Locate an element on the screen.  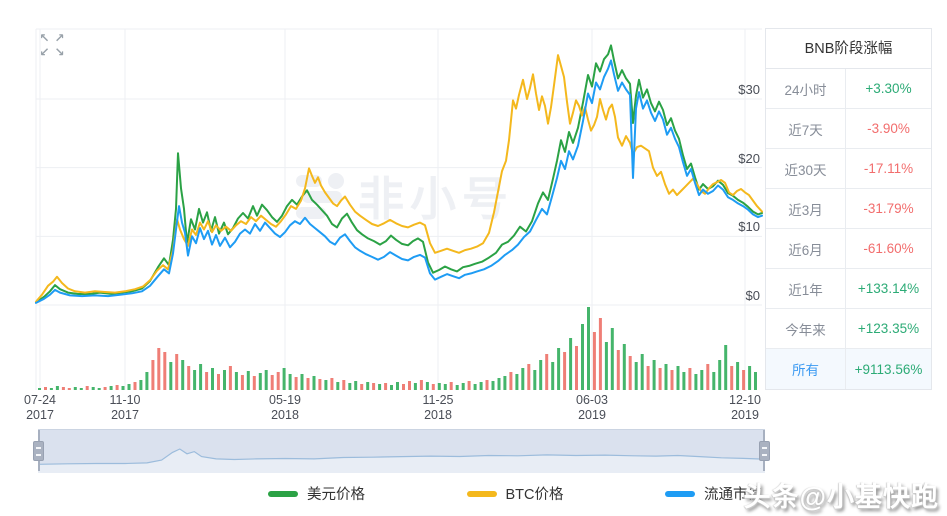
x-tick-label: 11-10 2017 is located at coordinates (125, 407).